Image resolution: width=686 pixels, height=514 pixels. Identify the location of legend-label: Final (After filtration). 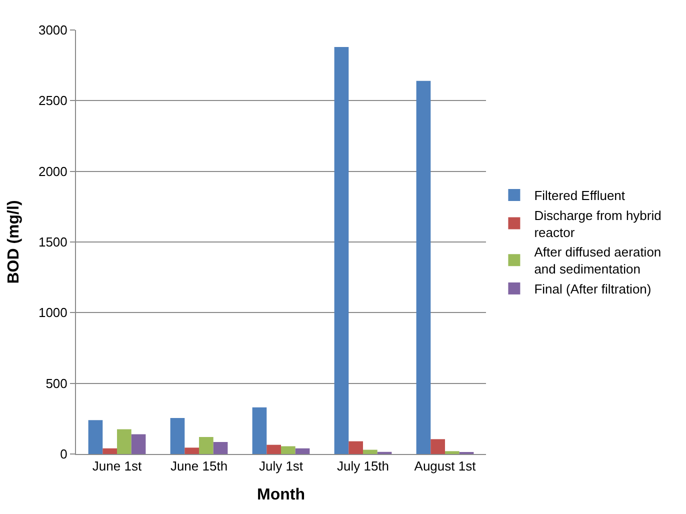
(593, 289).